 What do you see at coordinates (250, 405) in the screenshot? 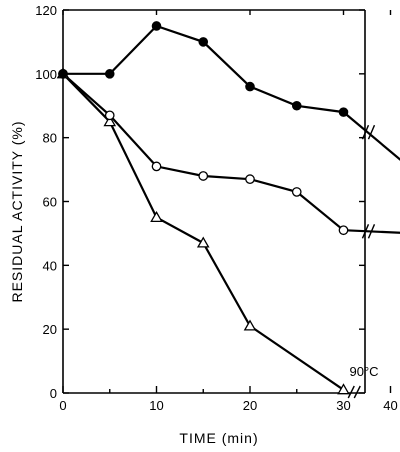
I see `x-tick-label: 20` at bounding box center [250, 405].